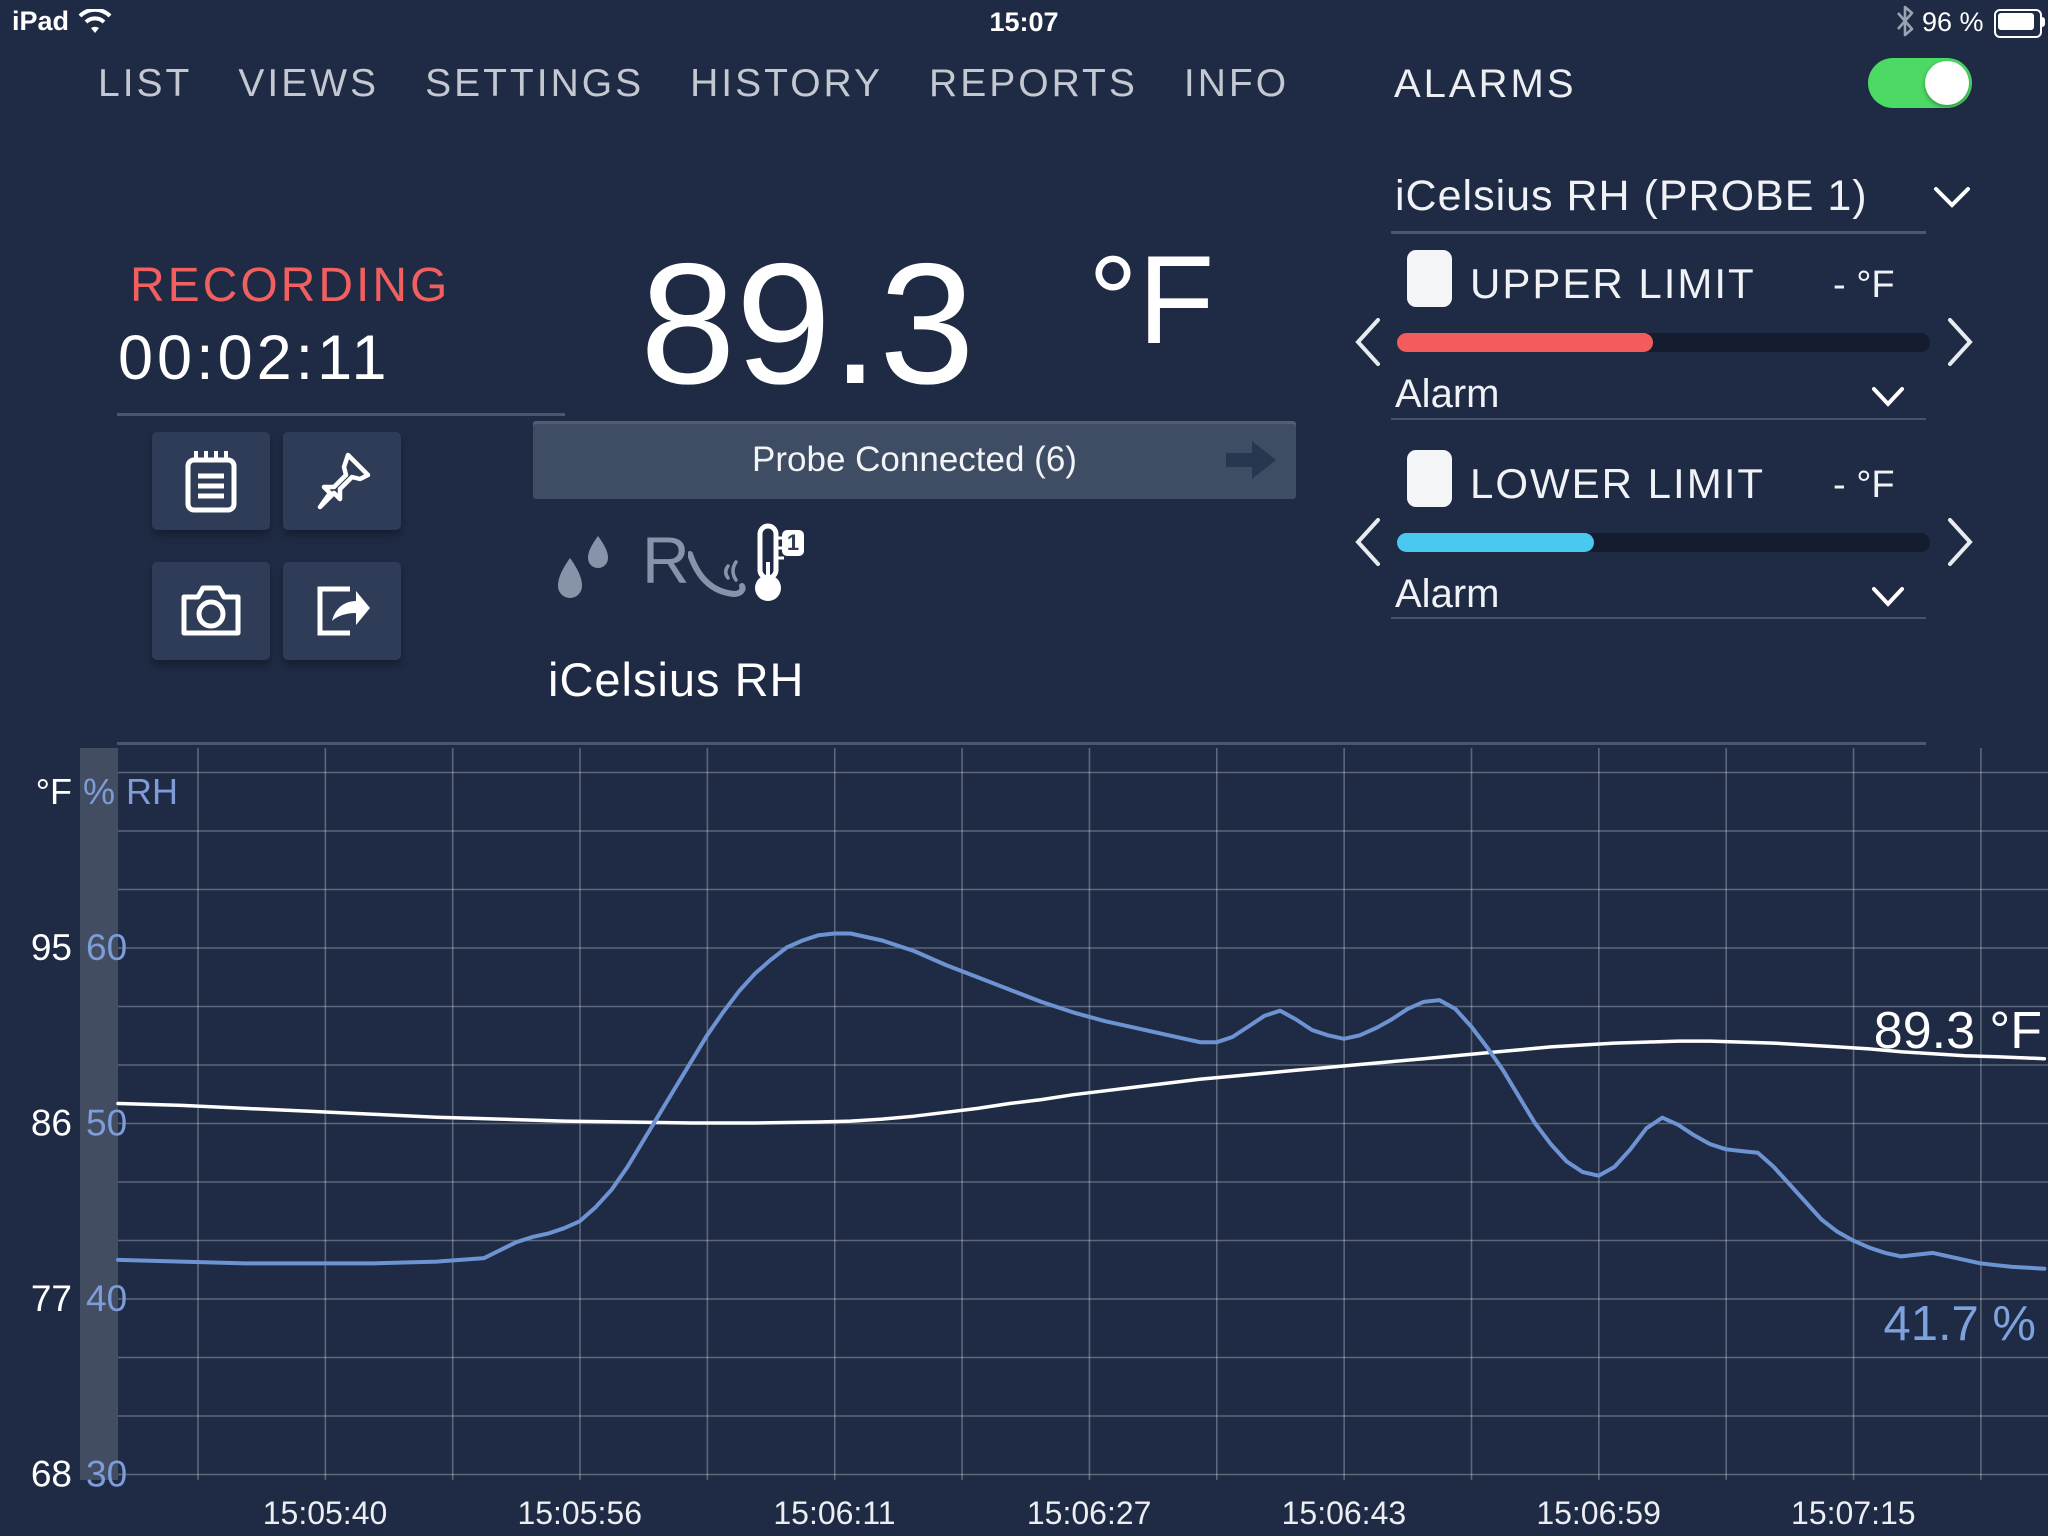 This screenshot has height=1536, width=2048. I want to click on arrow-right-icon, so click(1251, 460).